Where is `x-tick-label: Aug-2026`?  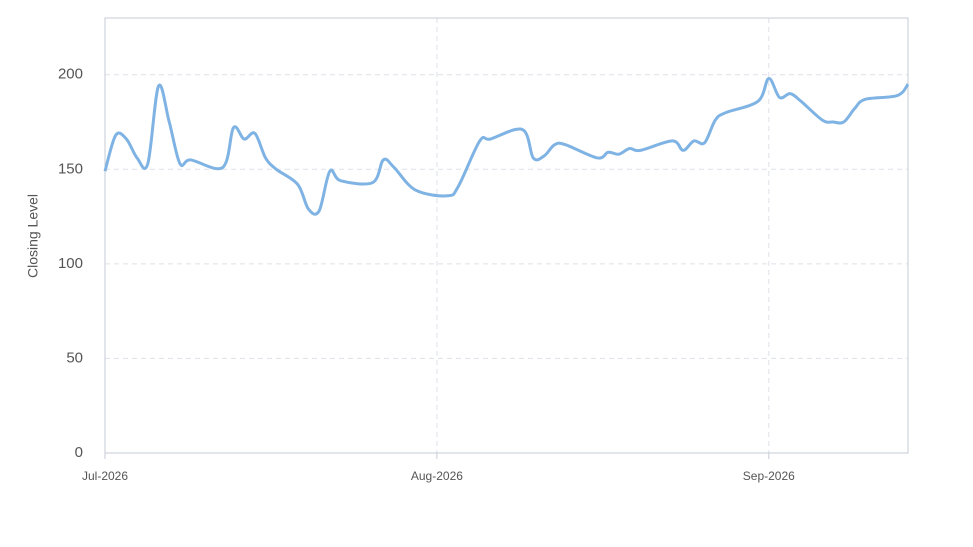 x-tick-label: Aug-2026 is located at coordinates (437, 476).